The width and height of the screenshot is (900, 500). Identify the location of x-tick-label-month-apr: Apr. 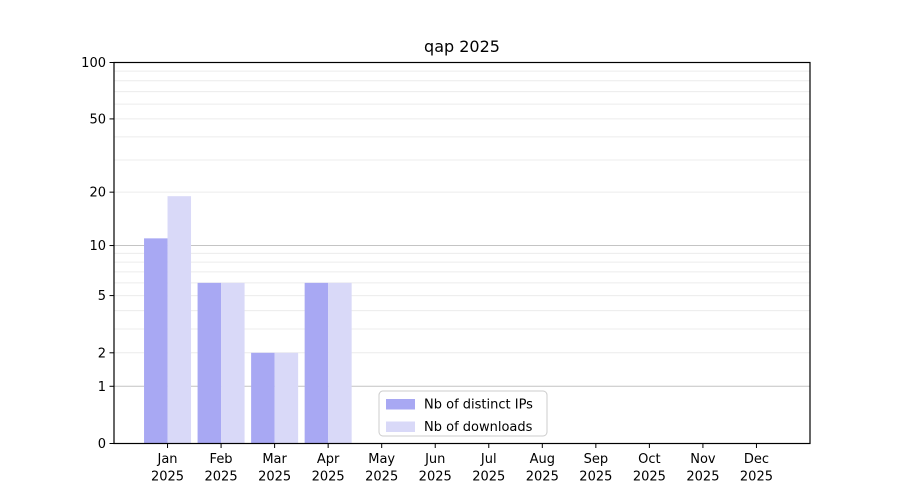
(328, 459).